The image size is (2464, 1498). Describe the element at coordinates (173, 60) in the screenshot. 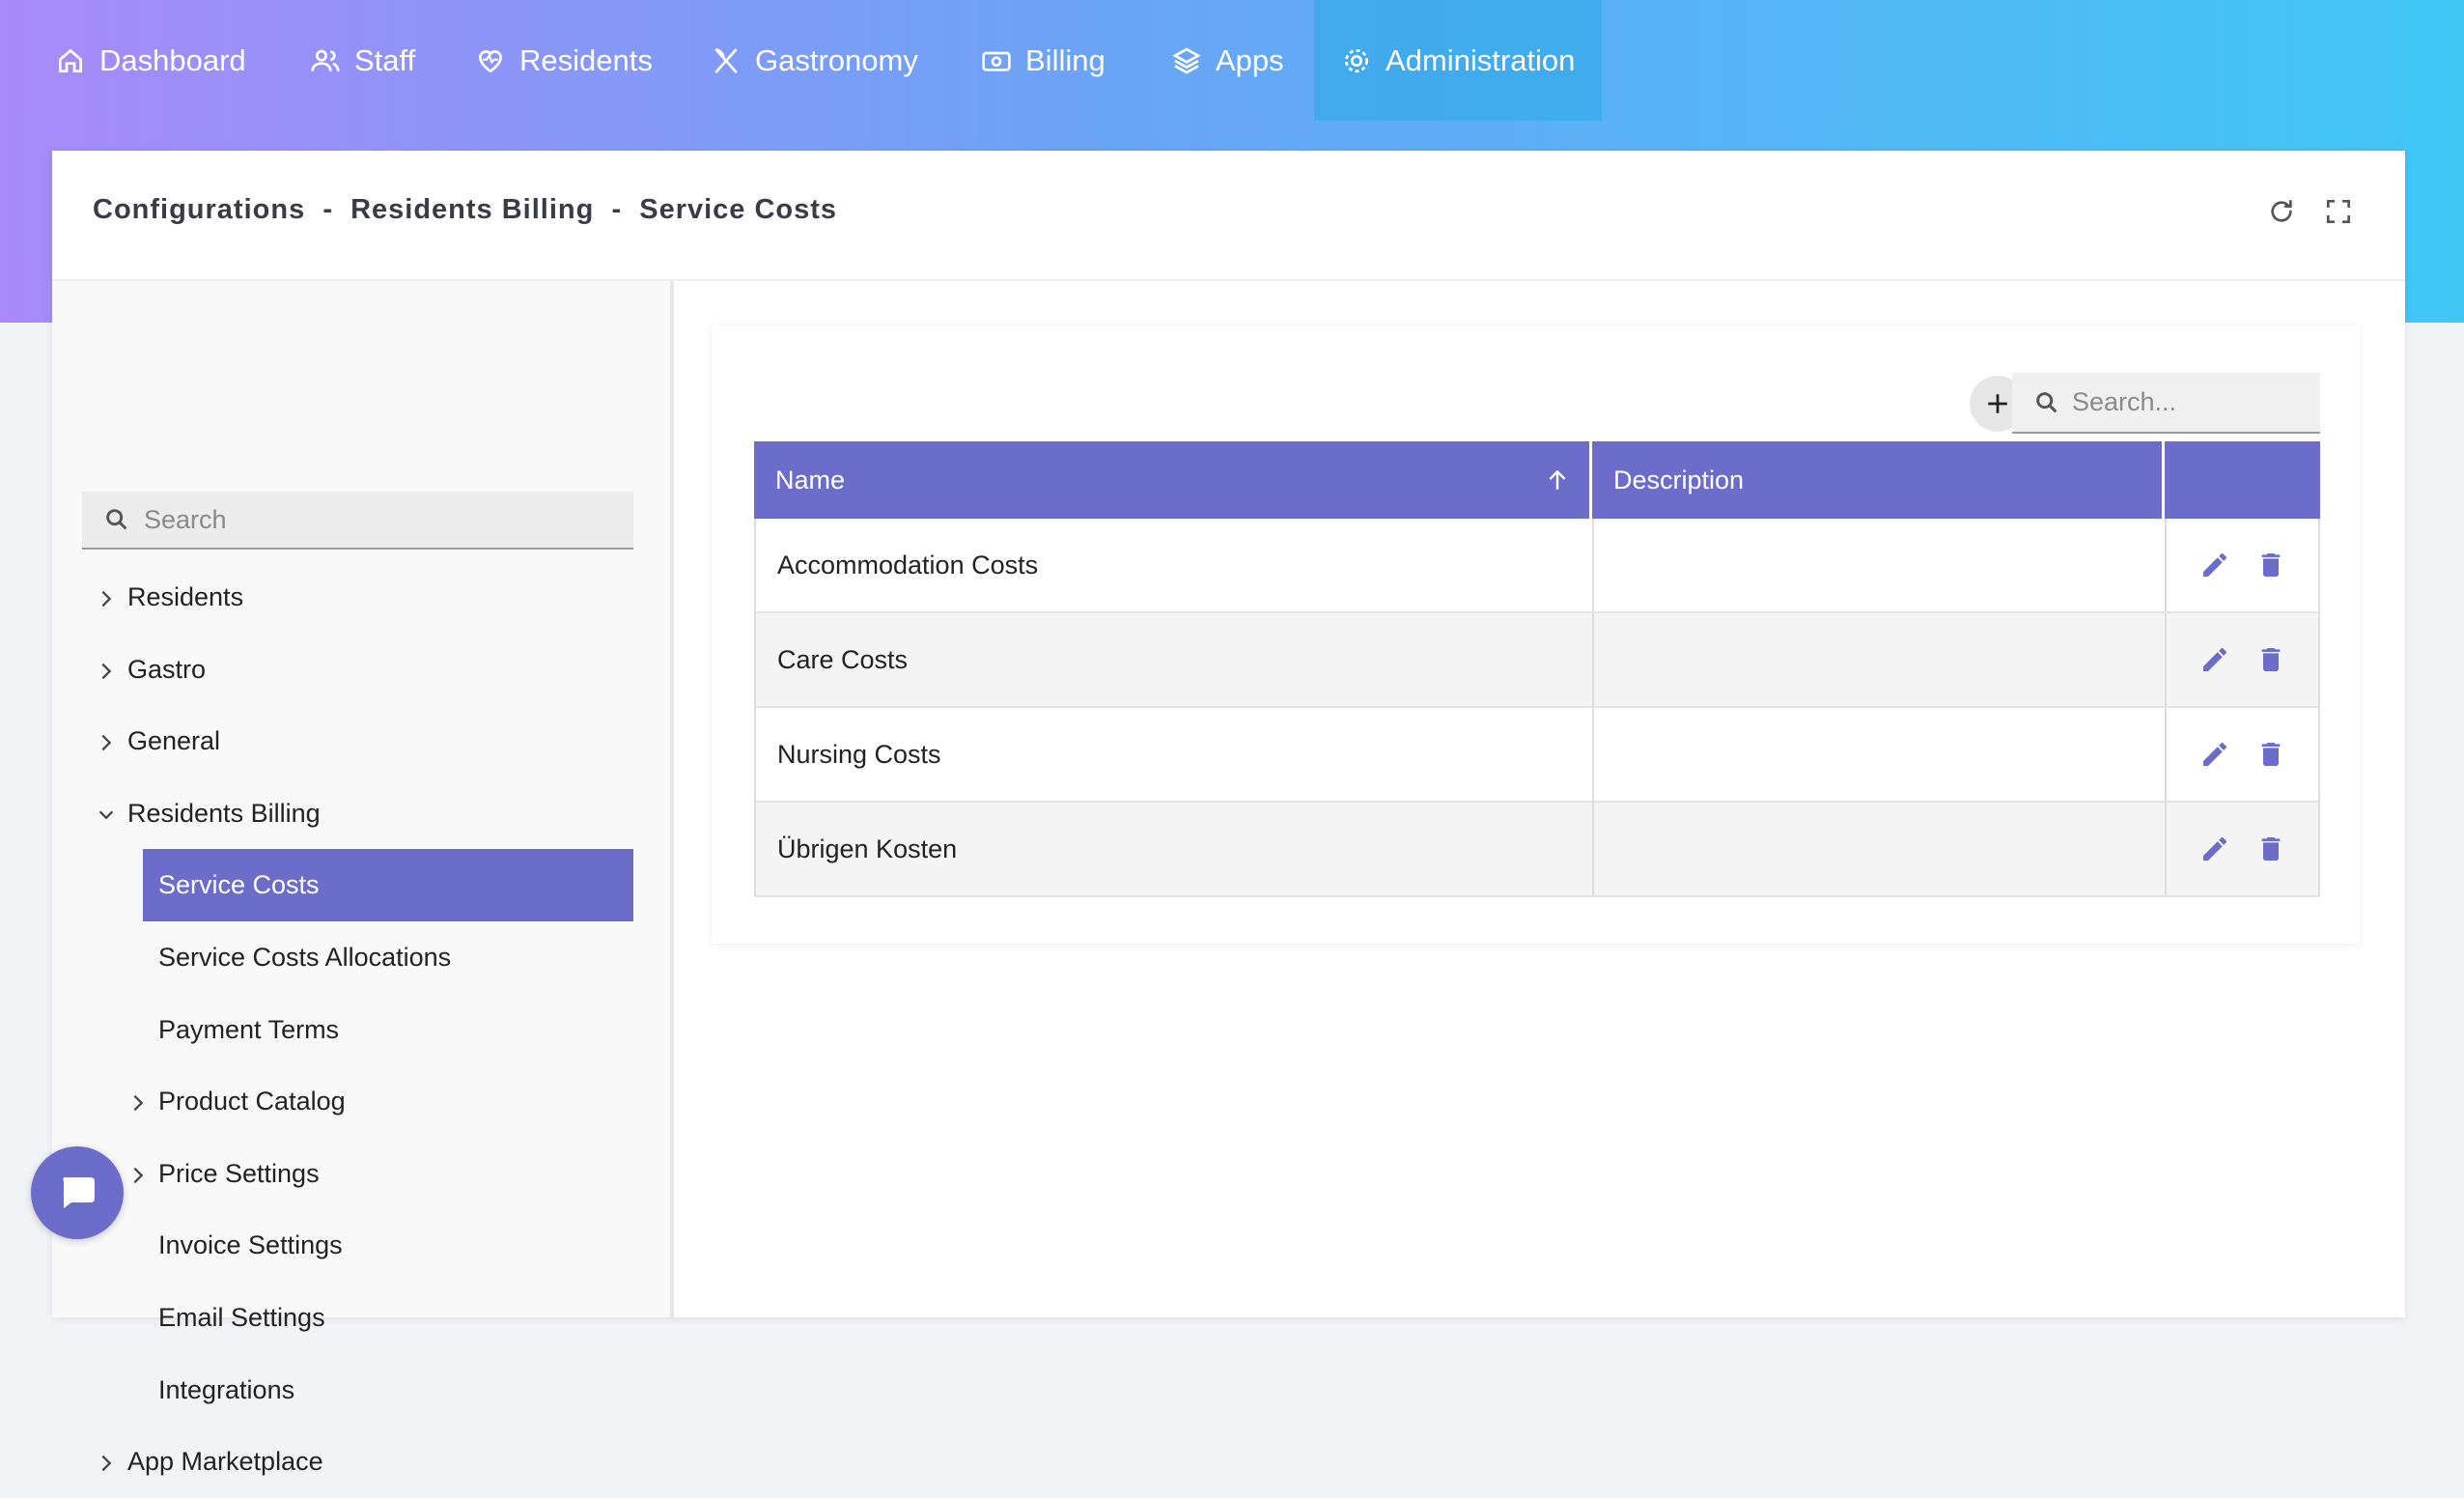

I see `nav-label: Dashboard` at that location.